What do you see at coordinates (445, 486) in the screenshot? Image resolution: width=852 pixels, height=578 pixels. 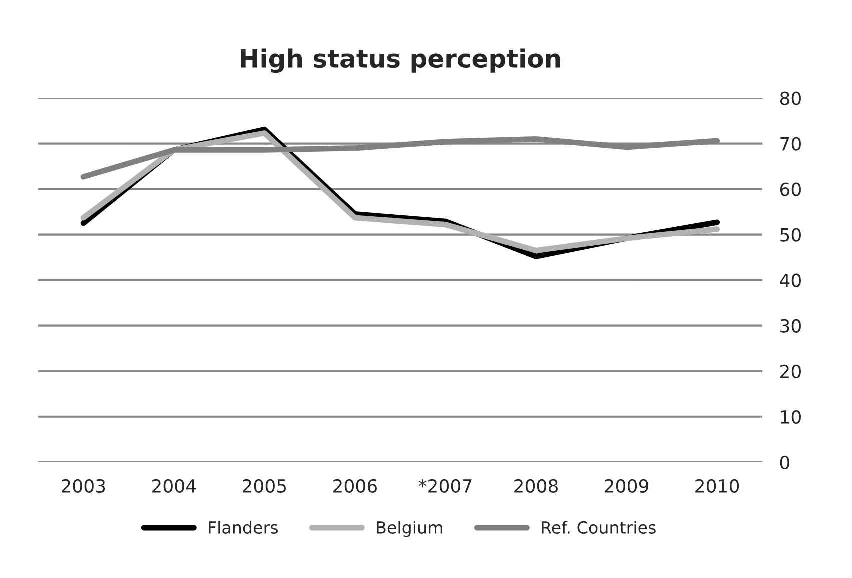 I see `x-tick-label: *2007` at bounding box center [445, 486].